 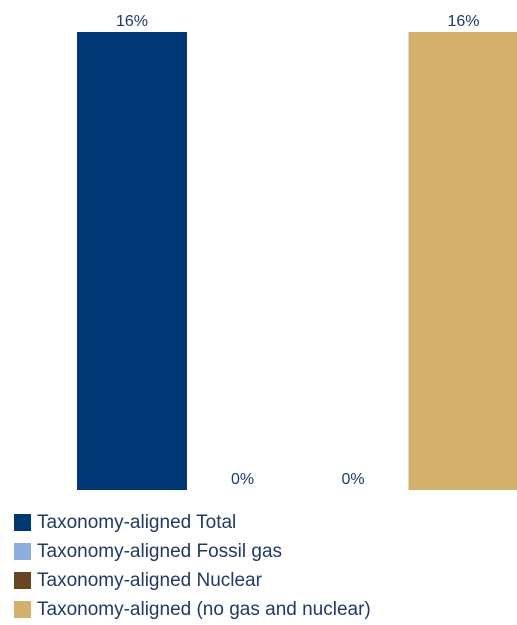 I want to click on legend-swatch-total, so click(x=22, y=522).